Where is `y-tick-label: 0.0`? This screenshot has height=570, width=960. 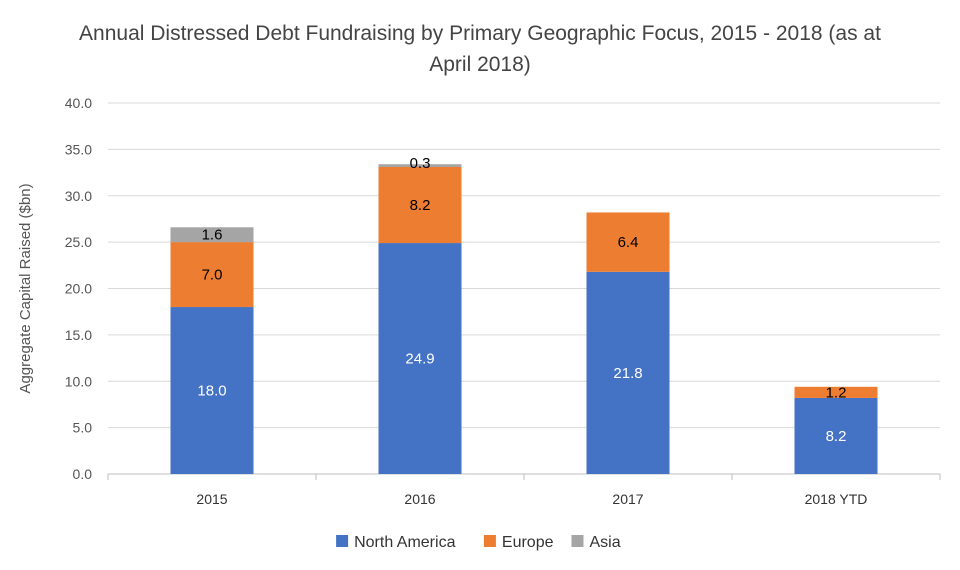 y-tick-label: 0.0 is located at coordinates (83, 474).